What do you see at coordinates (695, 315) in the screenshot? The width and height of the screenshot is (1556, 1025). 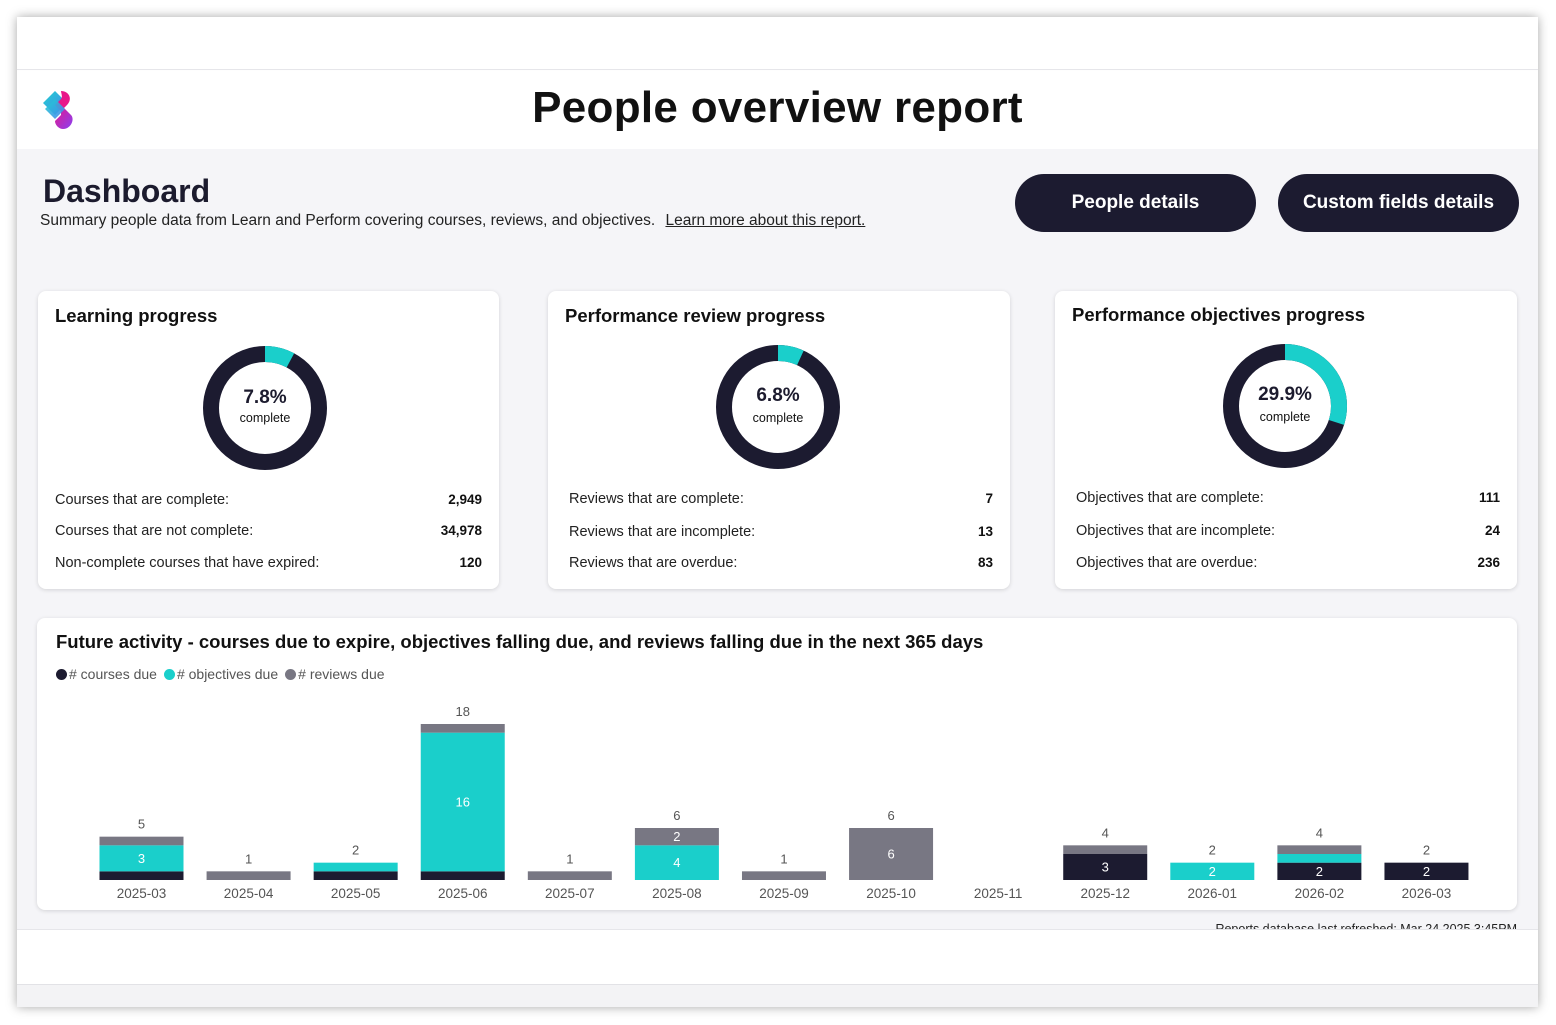 I see `card-title: Performance review progress` at bounding box center [695, 315].